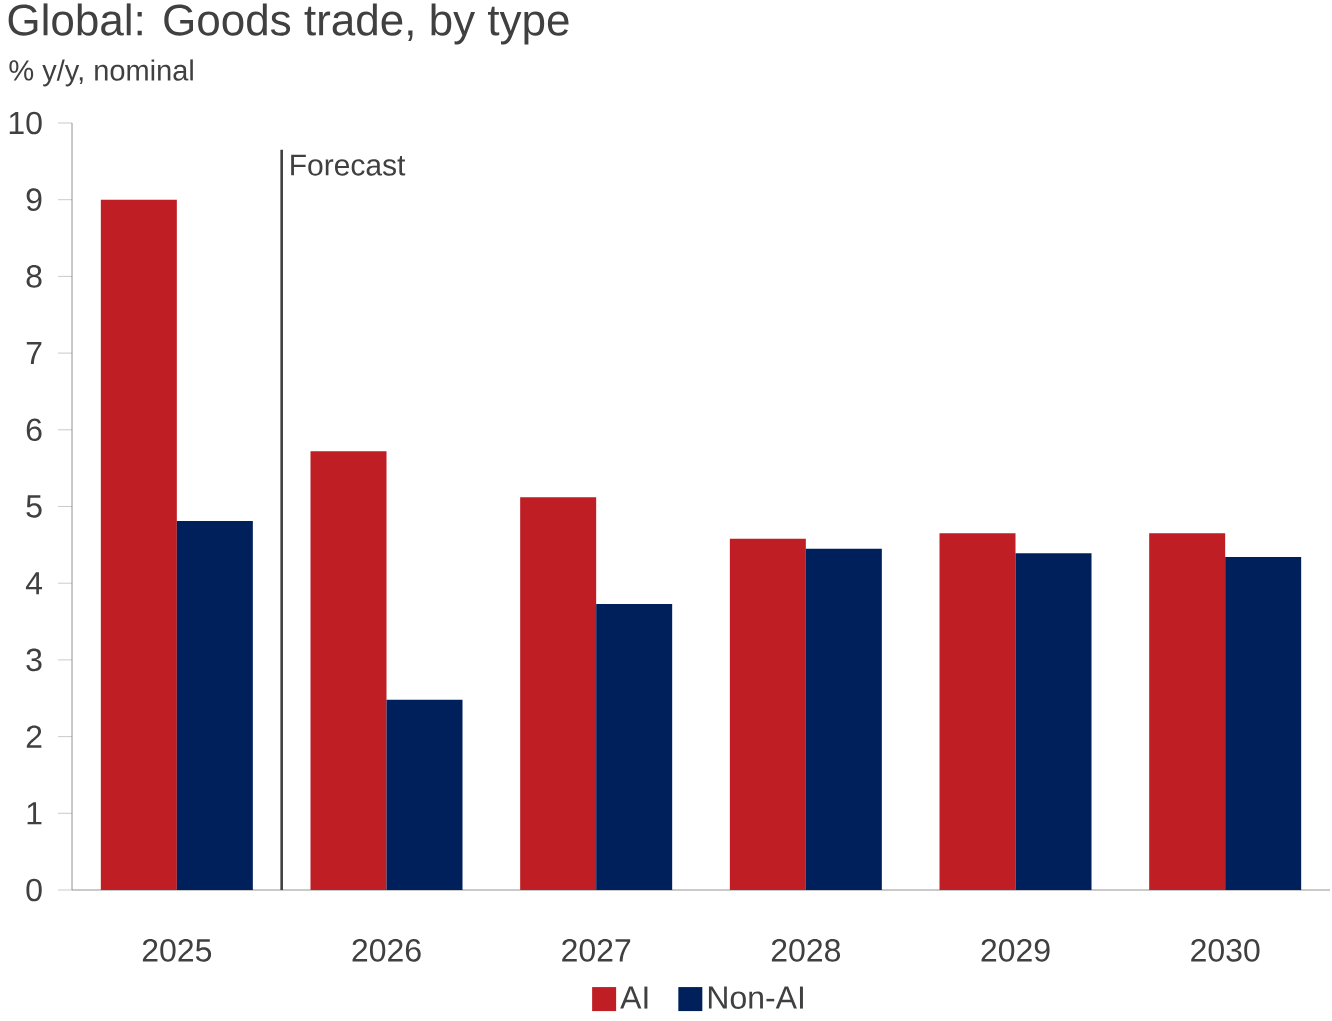 The image size is (1332, 1021). What do you see at coordinates (1015, 950) in the screenshot?
I see `x-tick-label: 2029` at bounding box center [1015, 950].